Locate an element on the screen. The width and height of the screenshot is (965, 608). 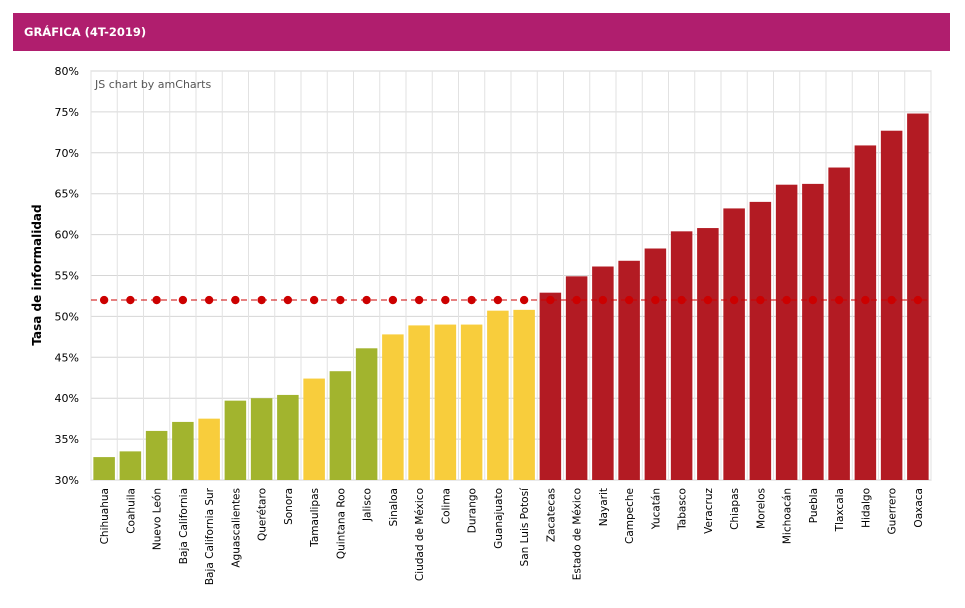
y-tick-label: 30% is located at coordinates (67, 480).